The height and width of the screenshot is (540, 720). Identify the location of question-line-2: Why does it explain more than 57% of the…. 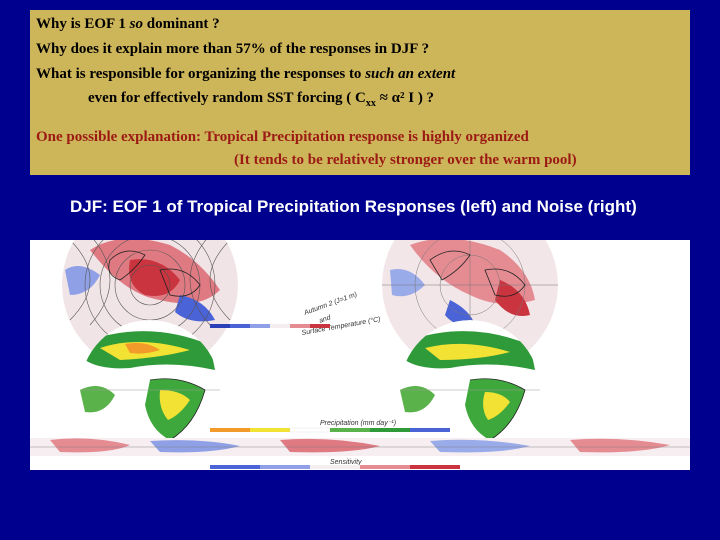
(233, 49).